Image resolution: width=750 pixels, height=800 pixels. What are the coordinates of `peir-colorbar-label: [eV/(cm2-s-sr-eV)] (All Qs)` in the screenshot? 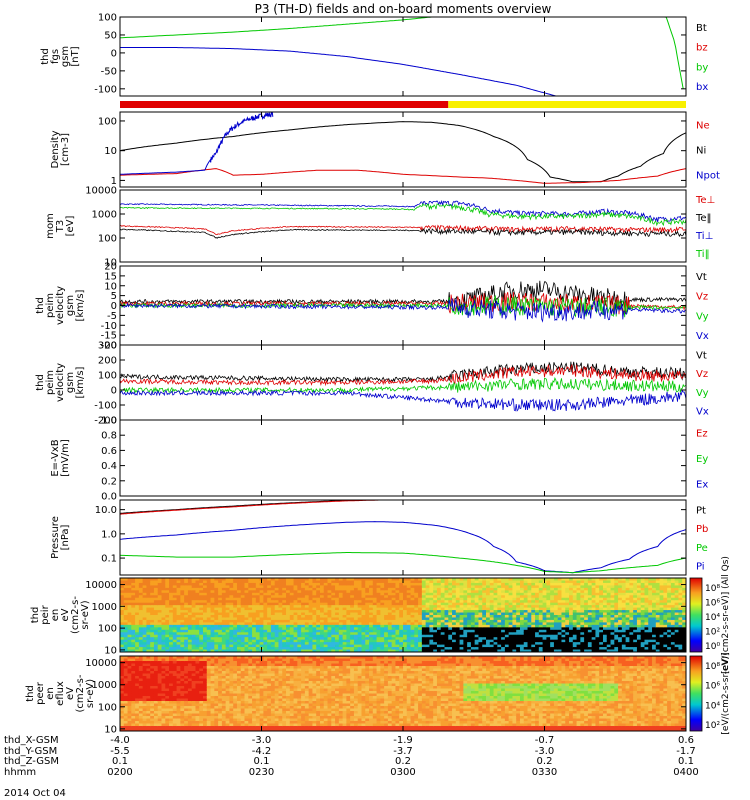 It's located at (726, 615).